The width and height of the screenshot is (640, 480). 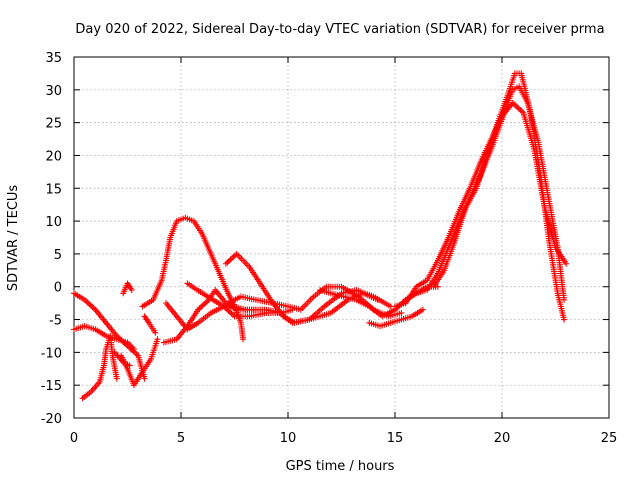 I want to click on series-track-p, so click(x=481, y=204).